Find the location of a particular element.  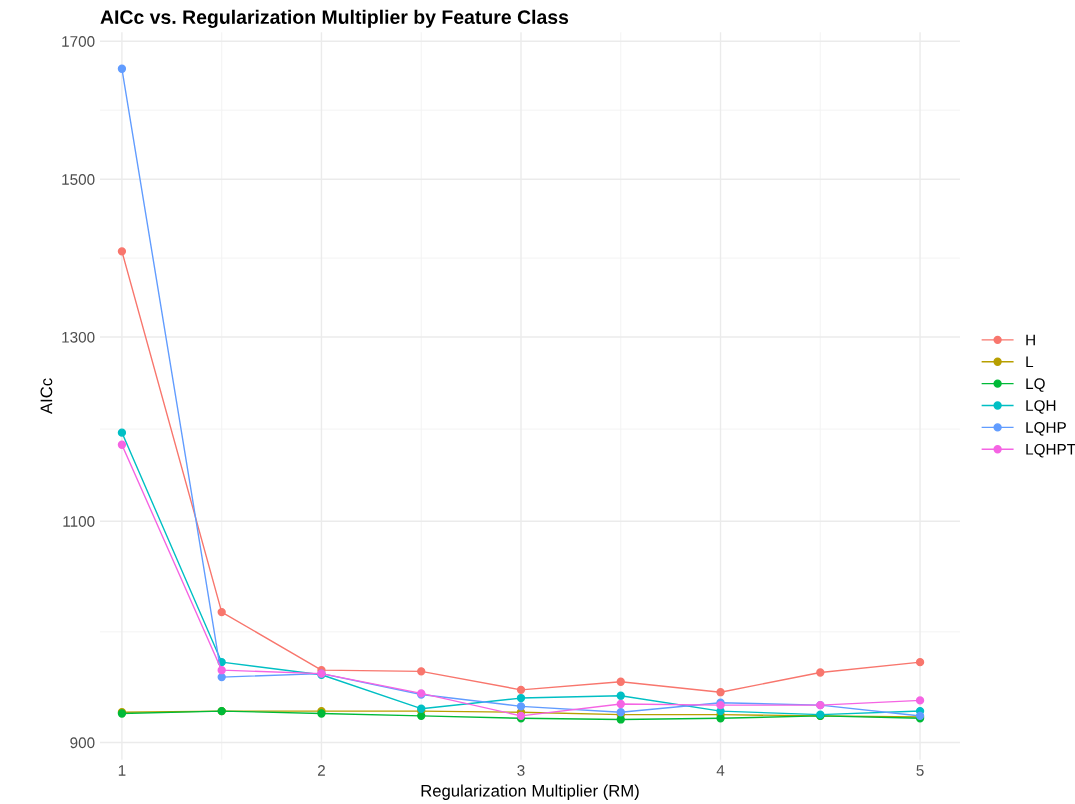

x-axis-title: Regularization Multiplier (RM) is located at coordinates (530, 792).